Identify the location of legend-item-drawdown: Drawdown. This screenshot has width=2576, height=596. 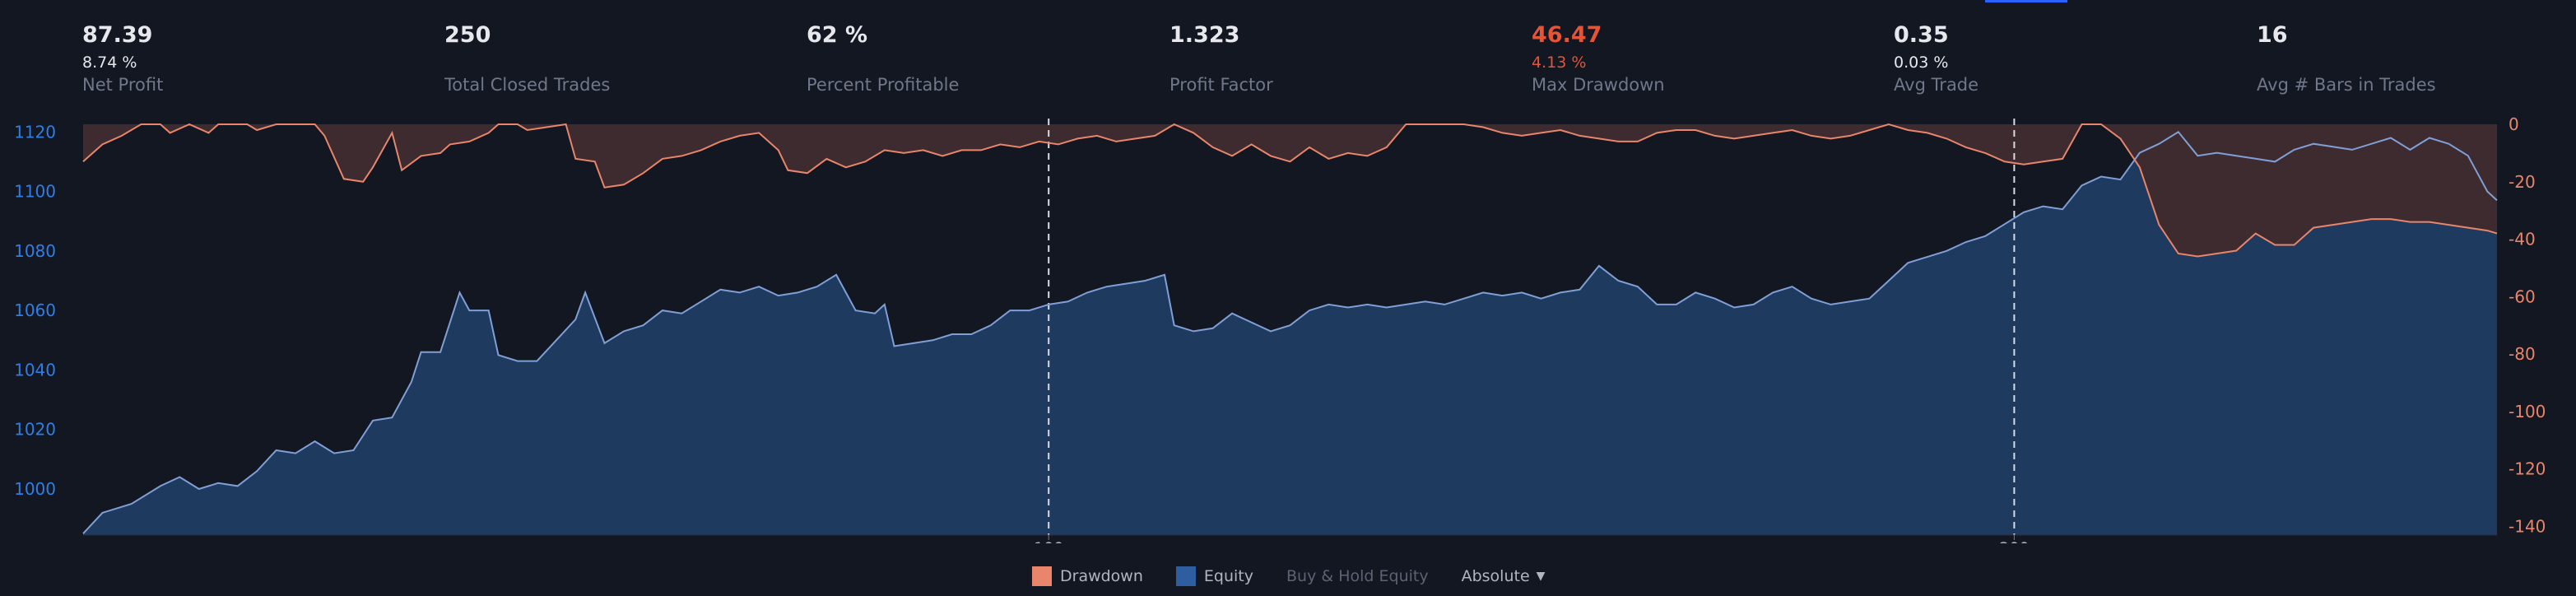
(1087, 576).